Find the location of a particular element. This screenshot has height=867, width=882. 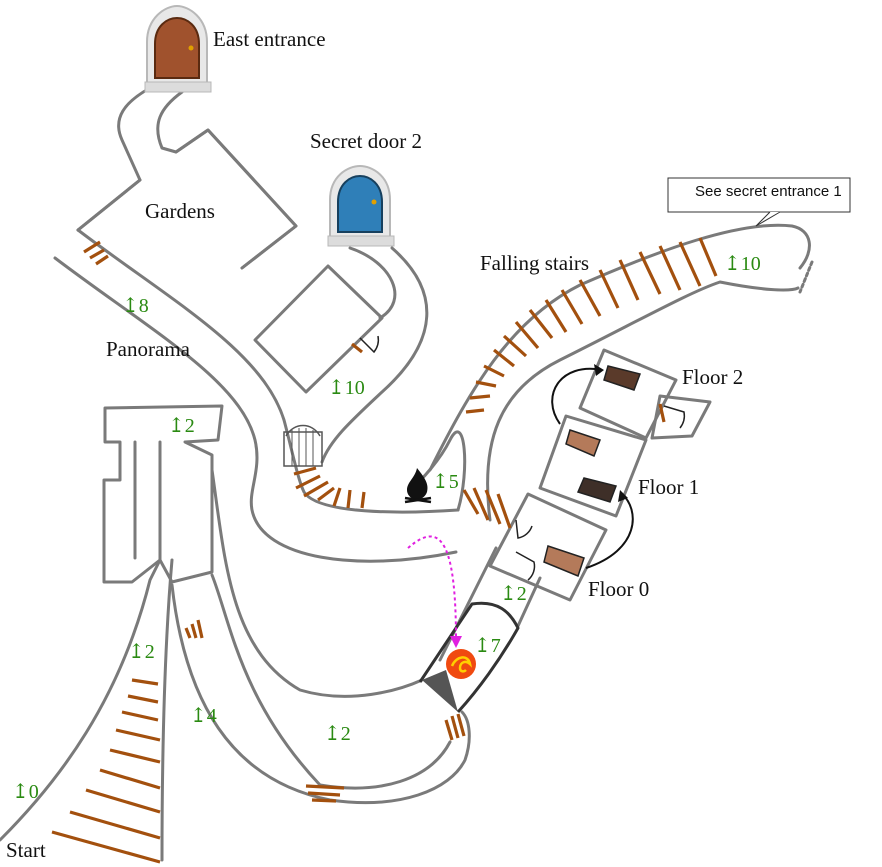

label-floor-2: Floor 2 is located at coordinates (712, 377).